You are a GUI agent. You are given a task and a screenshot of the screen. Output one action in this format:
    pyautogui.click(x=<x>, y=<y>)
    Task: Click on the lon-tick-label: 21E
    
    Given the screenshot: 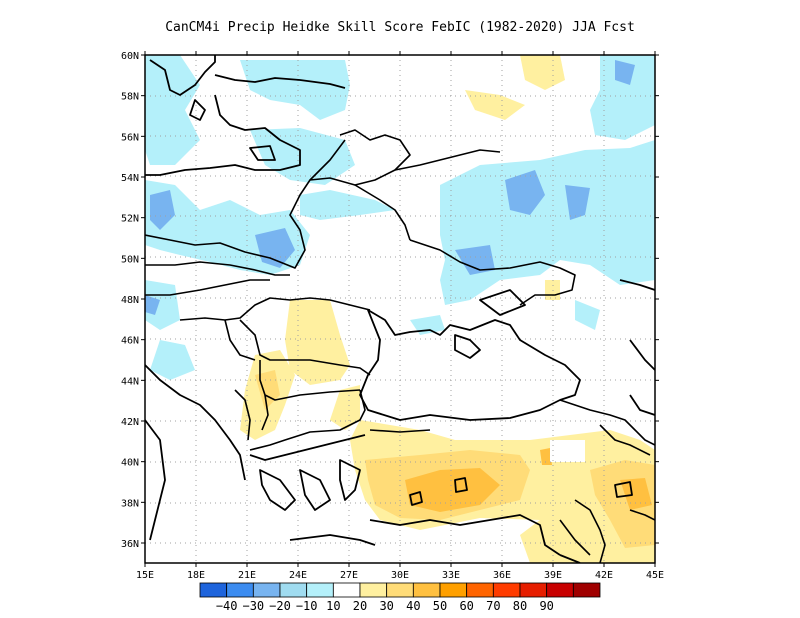 What is the action you would take?
    pyautogui.click(x=247, y=575)
    